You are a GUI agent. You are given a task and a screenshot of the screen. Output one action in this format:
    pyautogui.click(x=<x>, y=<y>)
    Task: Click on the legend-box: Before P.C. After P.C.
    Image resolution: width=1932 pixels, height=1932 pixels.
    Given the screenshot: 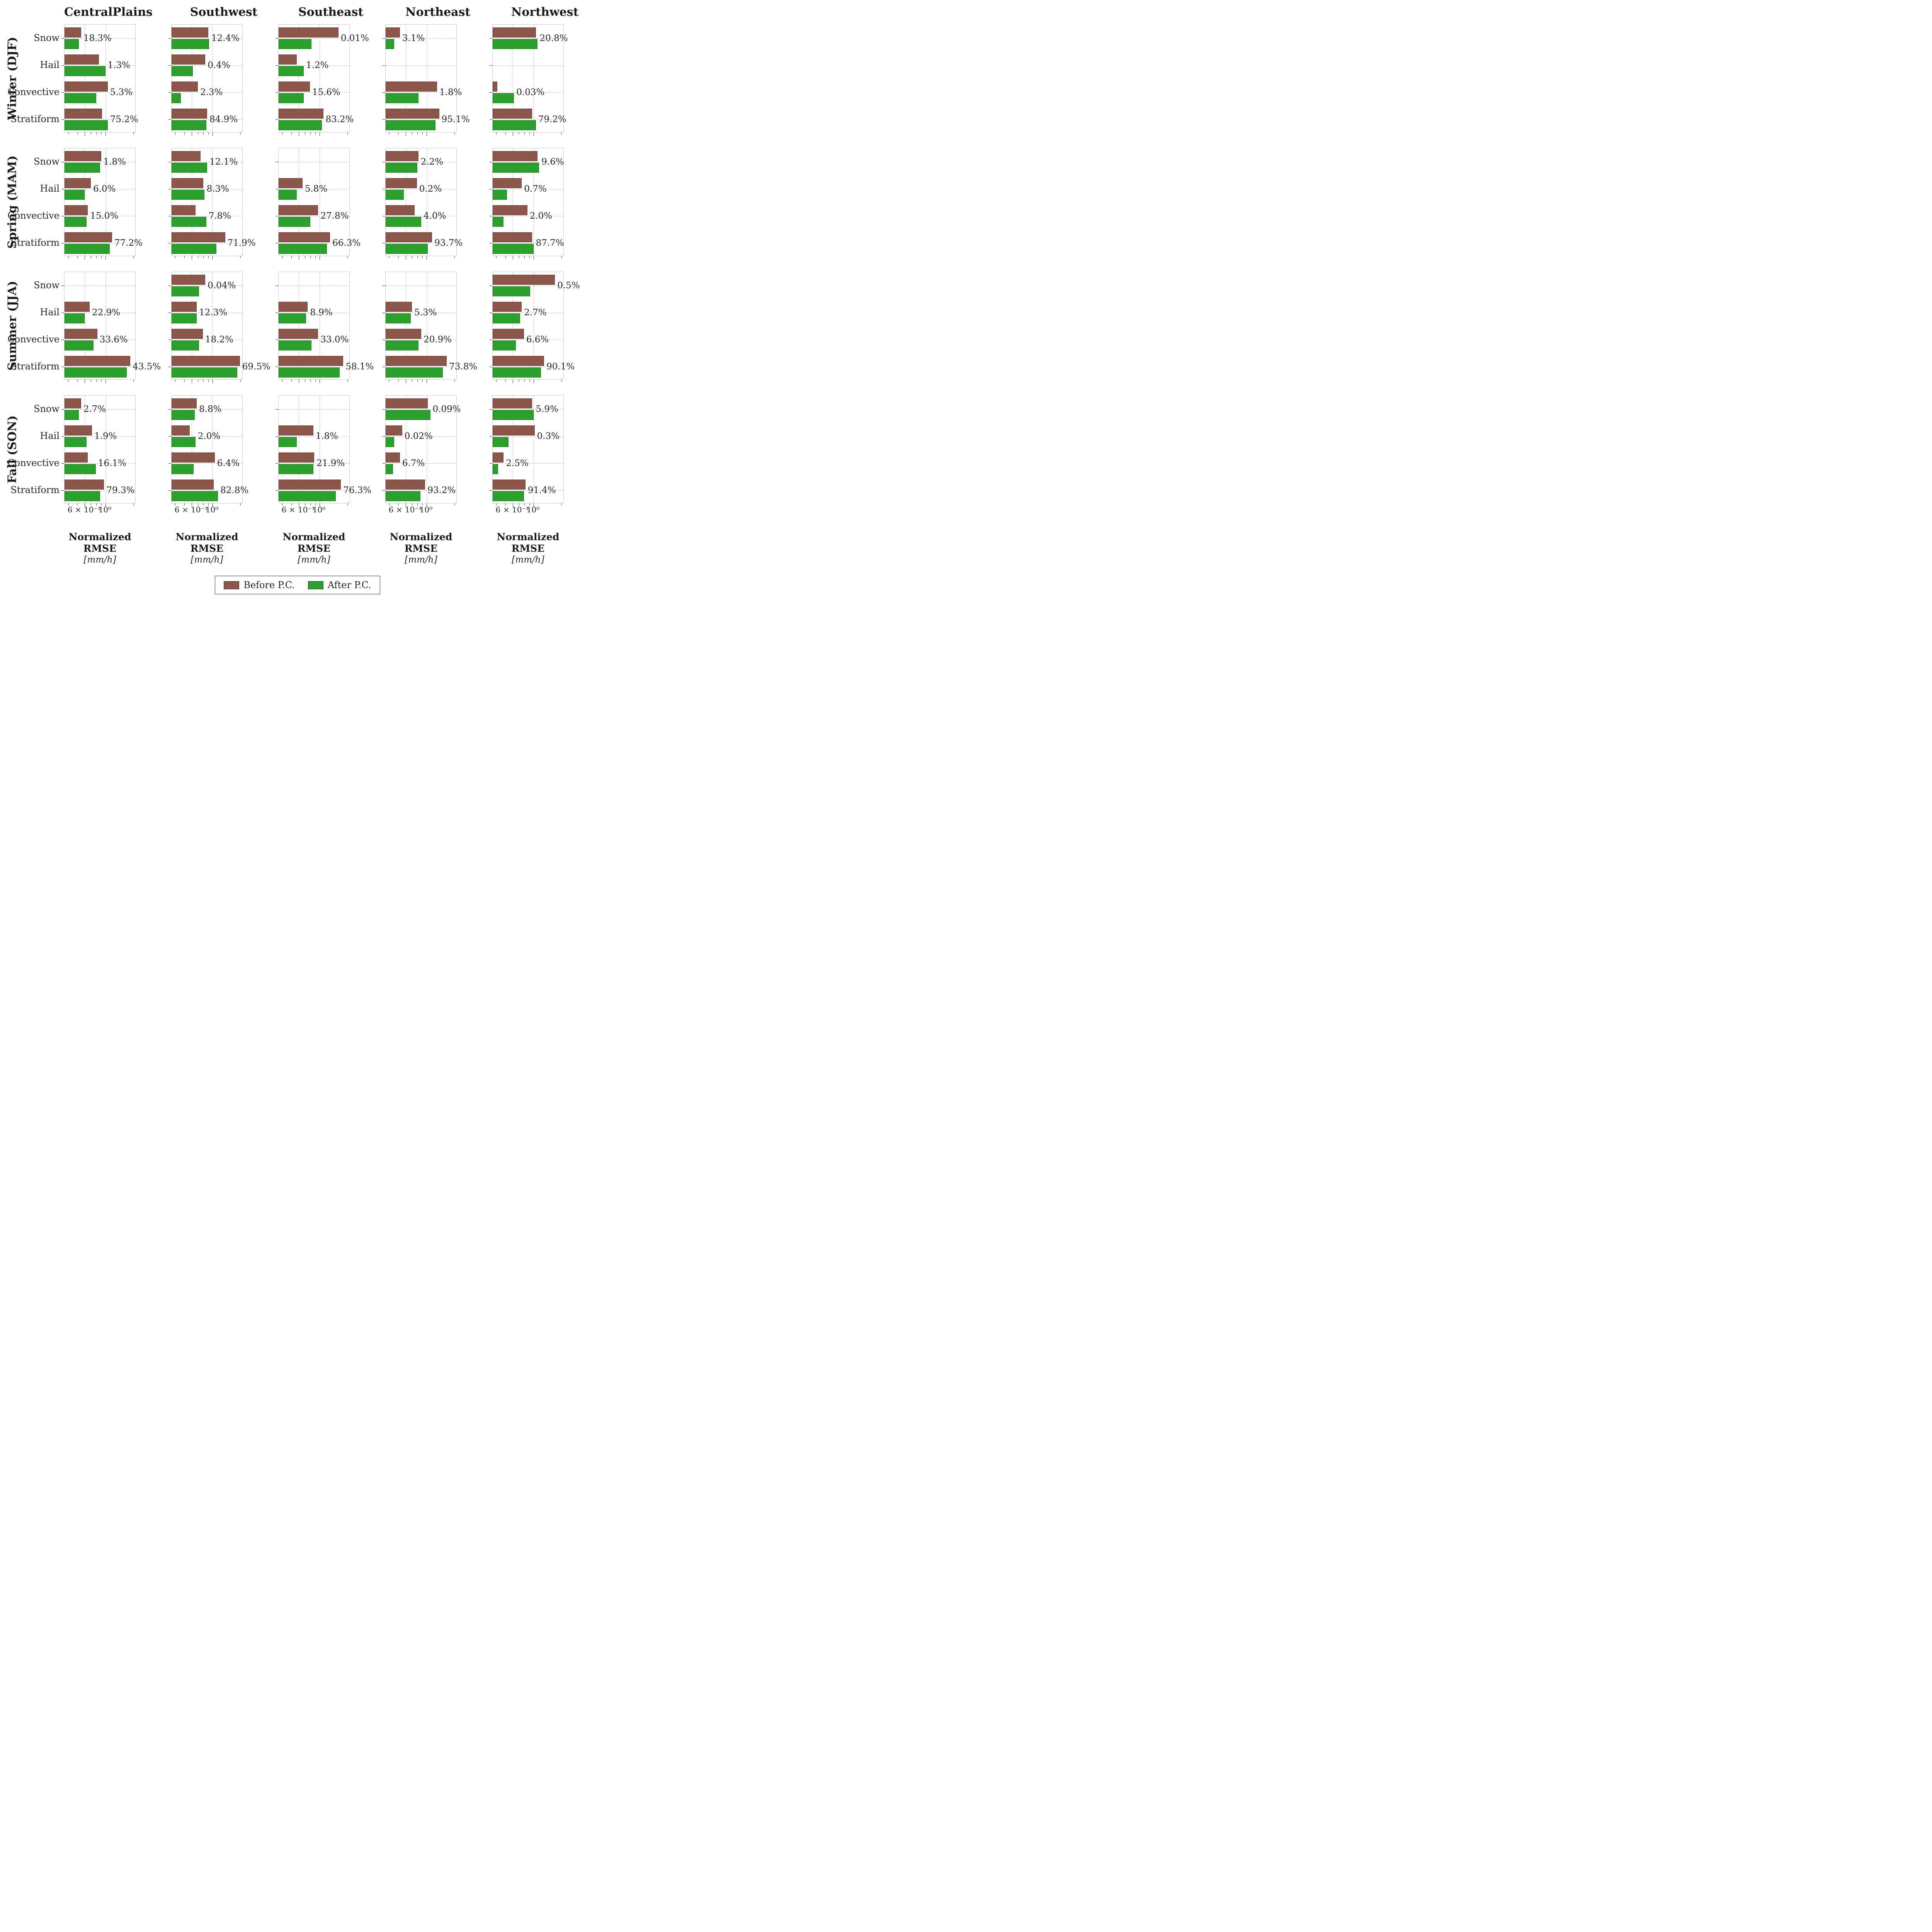 What is the action you would take?
    pyautogui.click(x=298, y=585)
    